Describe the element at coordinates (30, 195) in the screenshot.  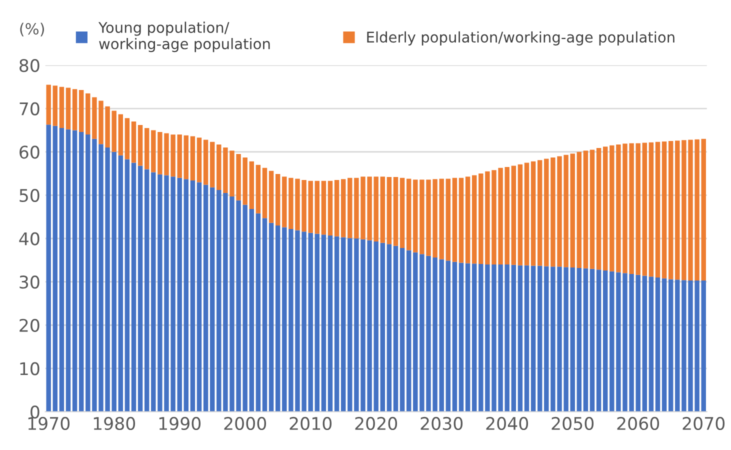
I see `y-tick-label: 50` at that location.